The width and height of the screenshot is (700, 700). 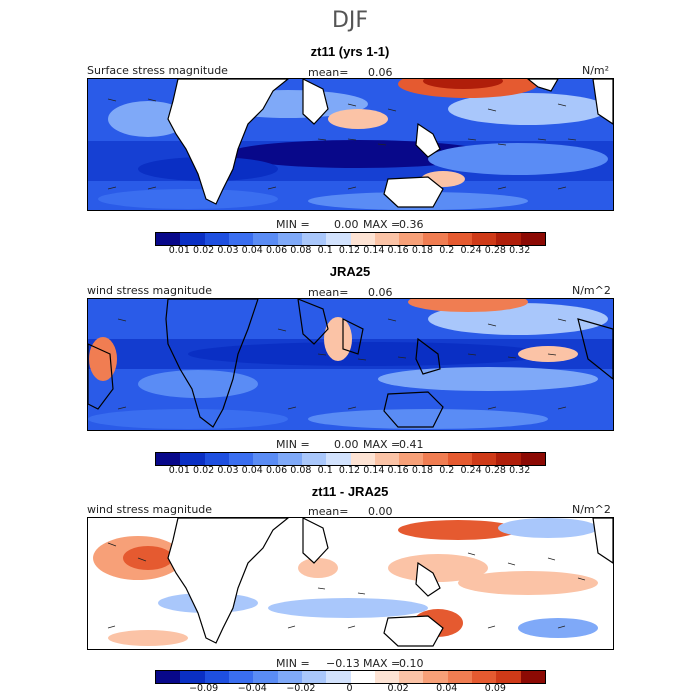 What do you see at coordinates (411, 444) in the screenshot?
I see `panel-2-max-value: 0.41` at bounding box center [411, 444].